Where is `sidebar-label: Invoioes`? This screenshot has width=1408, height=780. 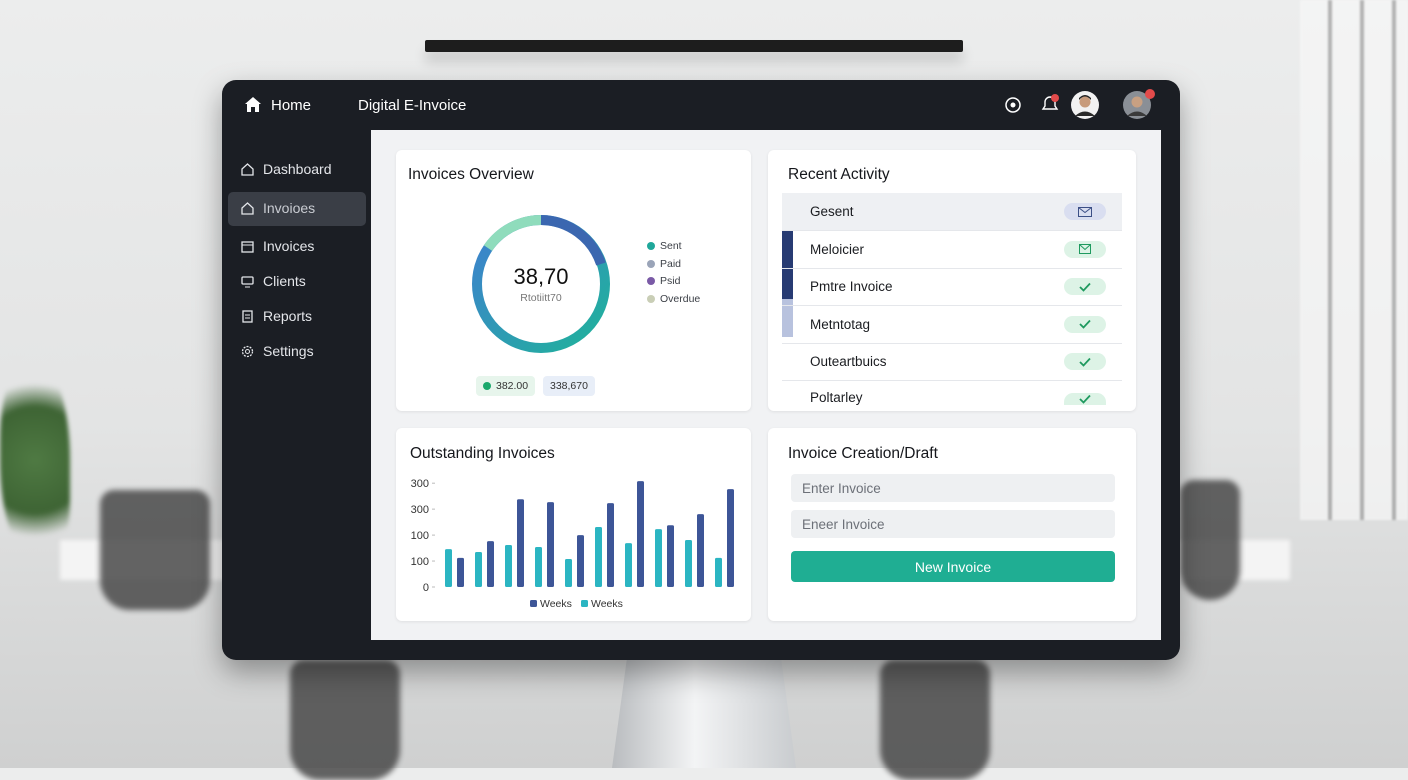
sidebar-label: Invoioes is located at coordinates (289, 208).